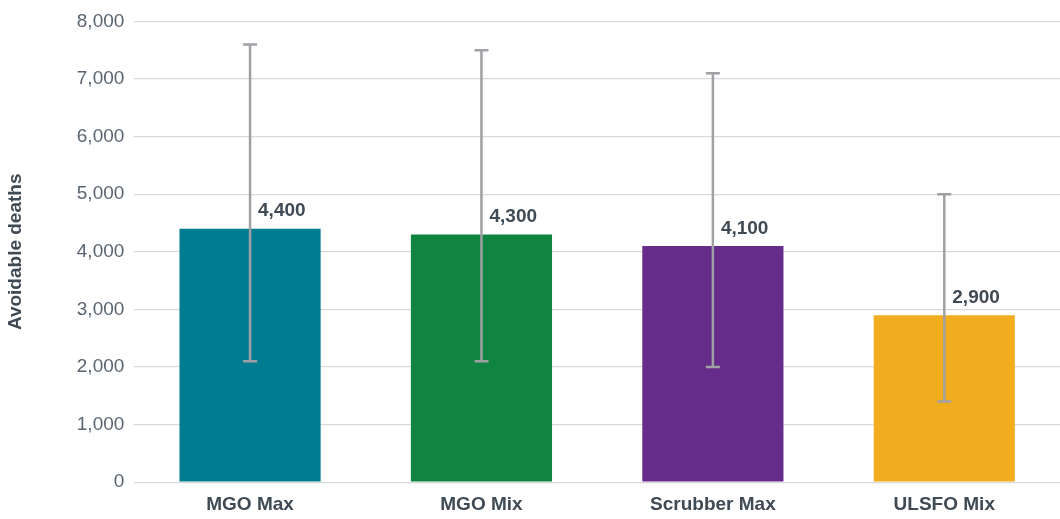  Describe the element at coordinates (250, 503) in the screenshot. I see `x-tick-label: MGO Max` at that location.